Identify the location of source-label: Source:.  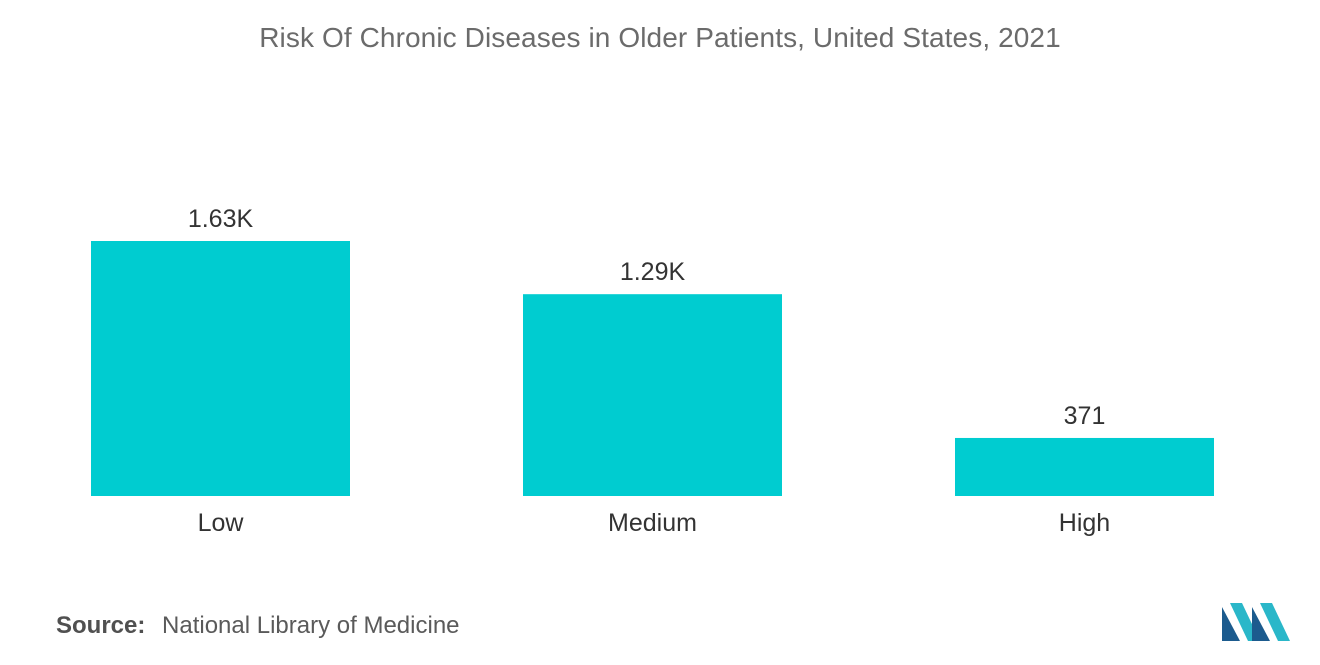
(101, 625).